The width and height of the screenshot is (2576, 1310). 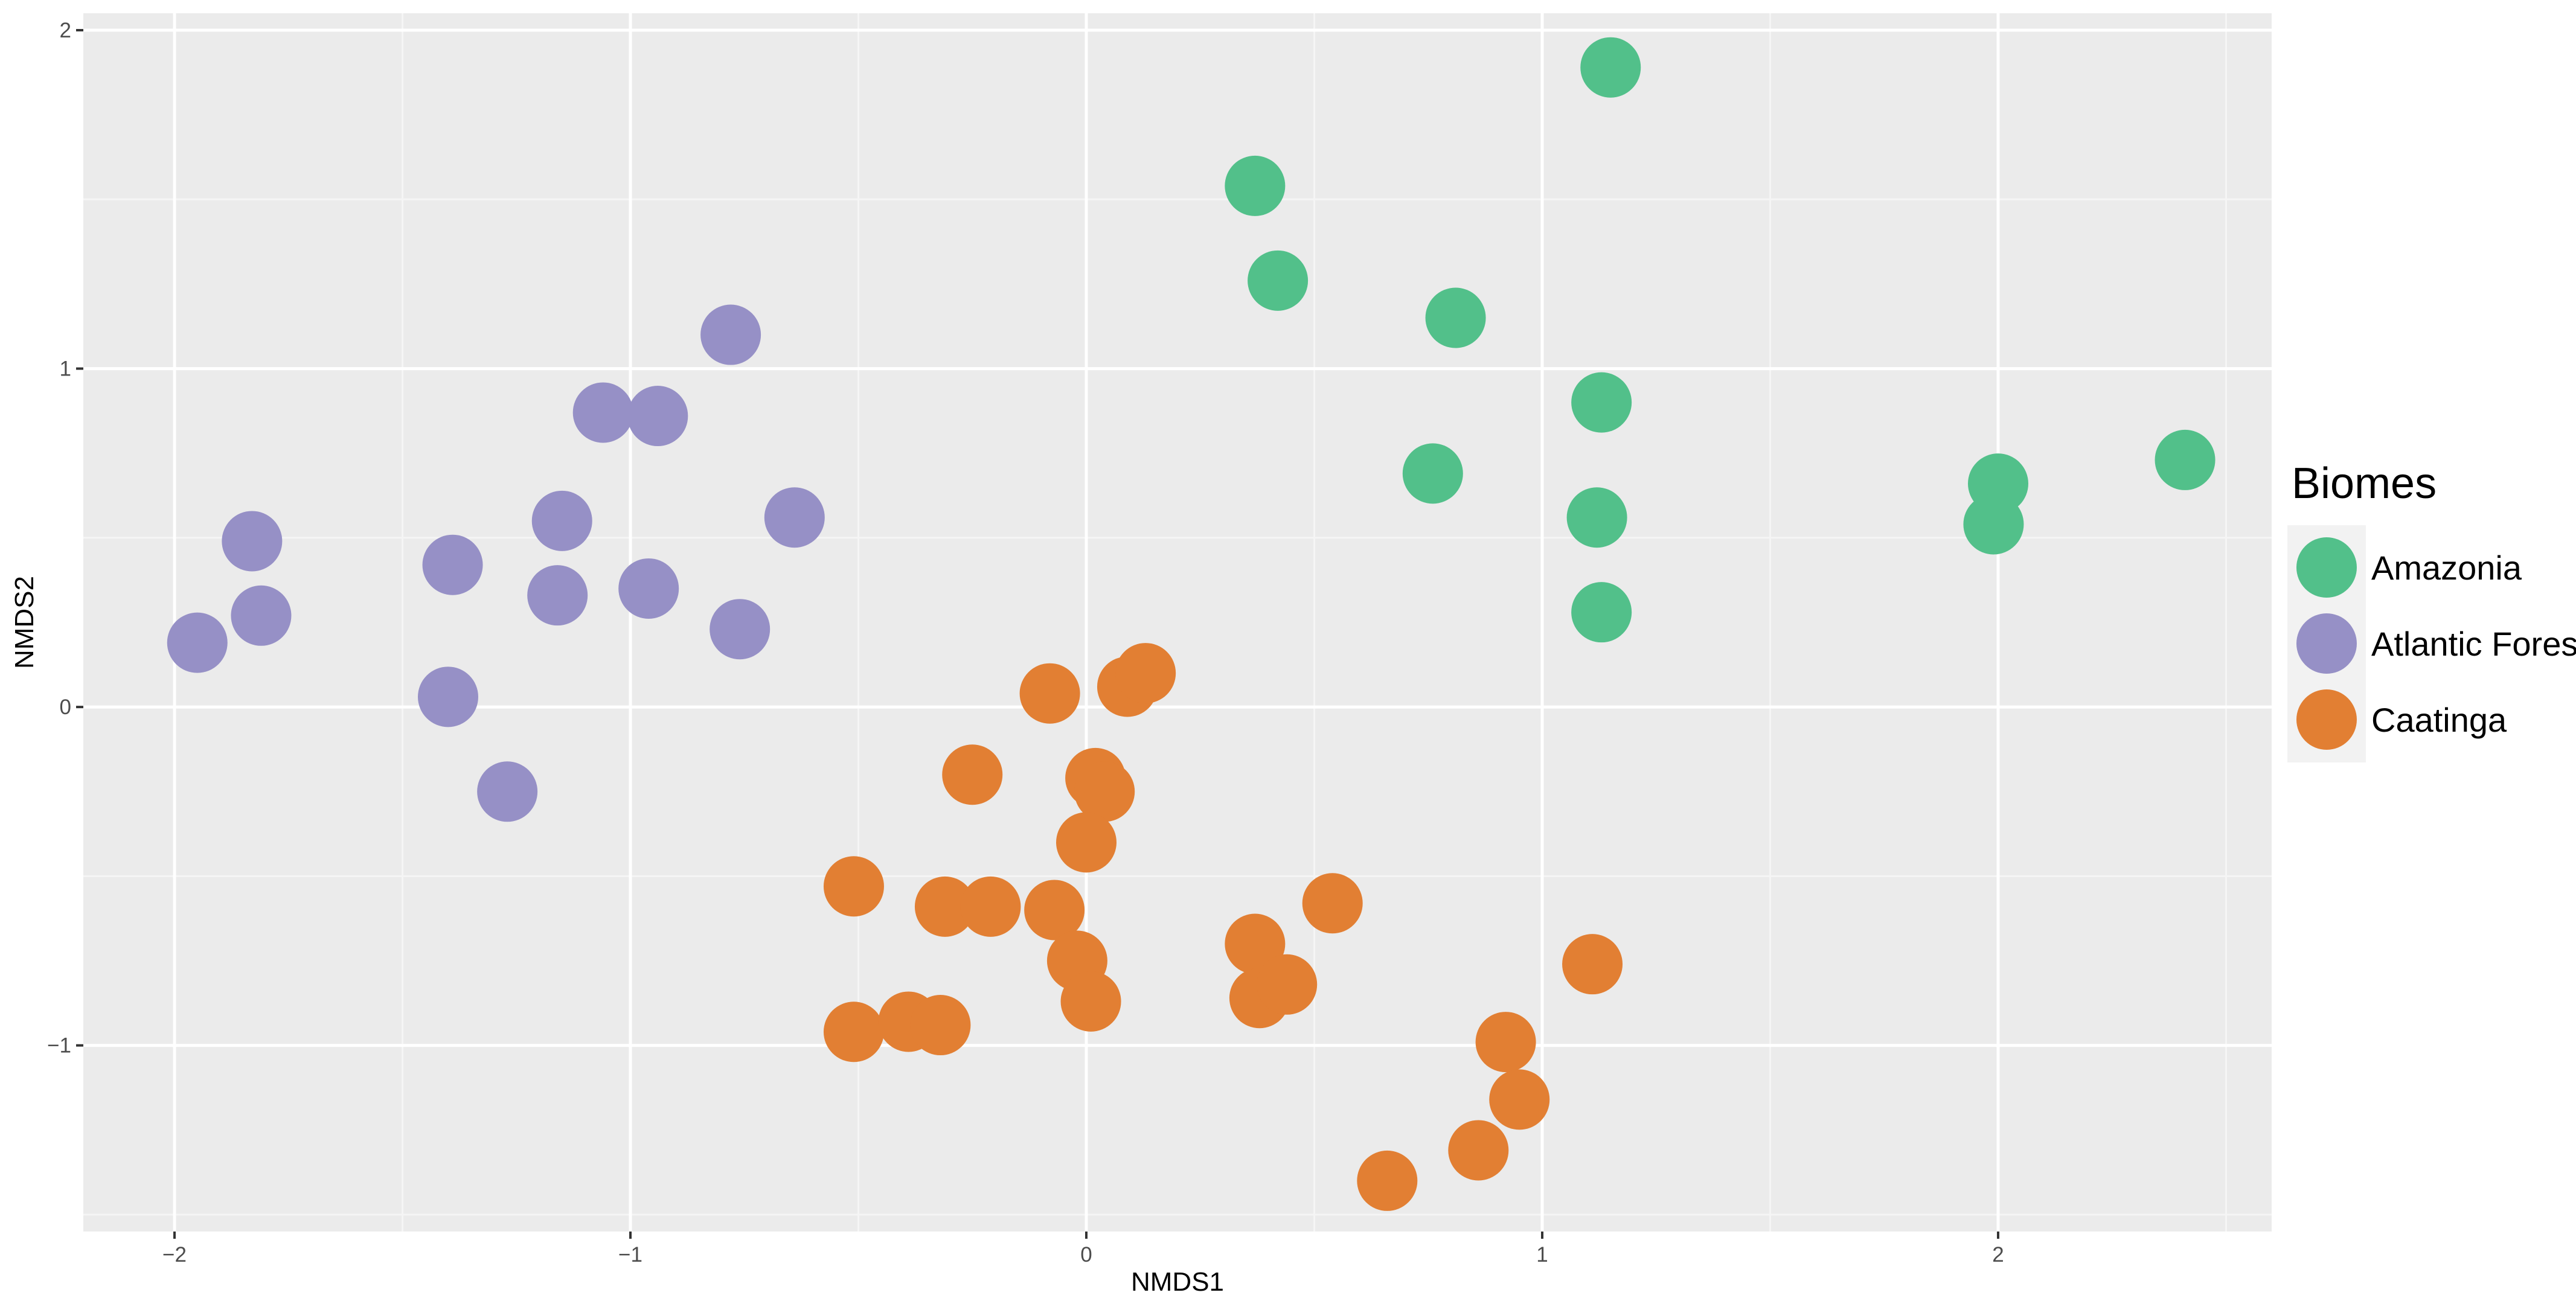 I want to click on y-tick-label: 0, so click(x=65, y=707).